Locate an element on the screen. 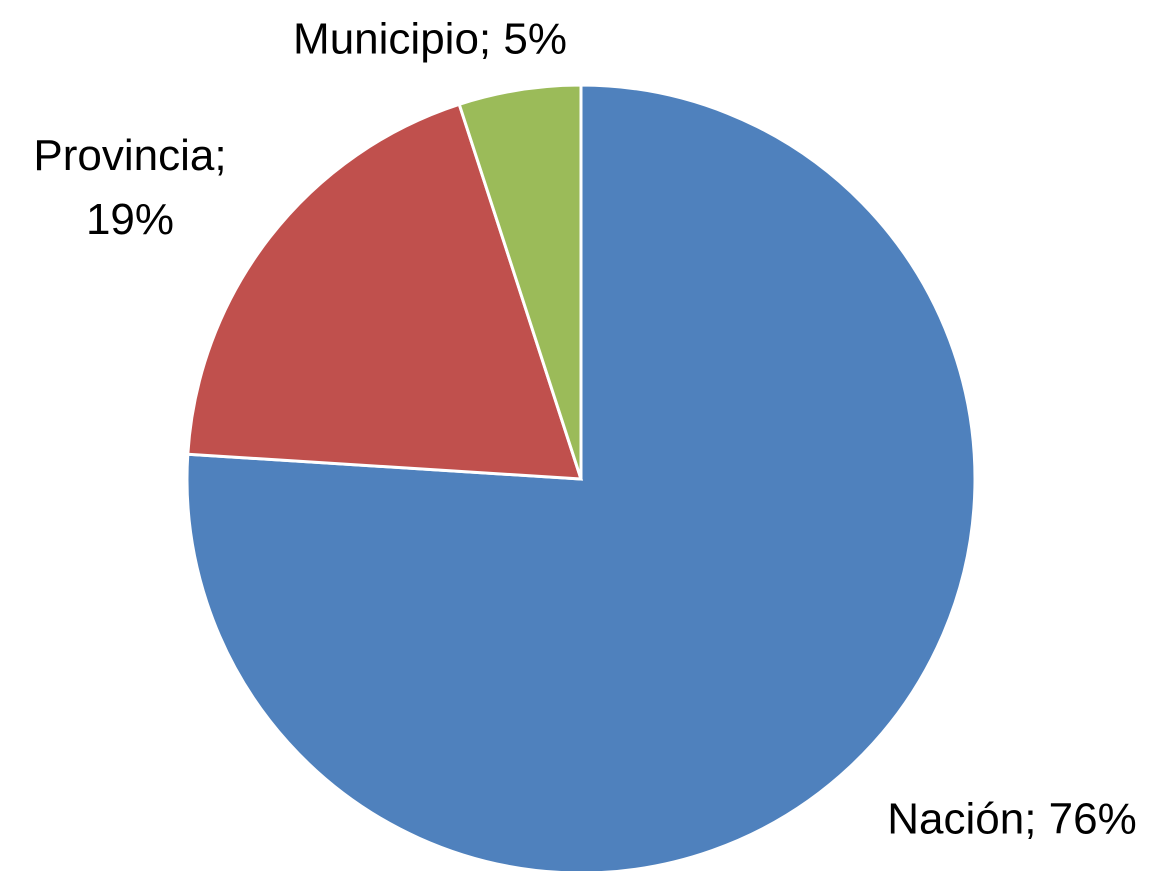 Image resolution: width=1160 pixels, height=871 pixels. data-label: Nación; 76% is located at coordinates (1011, 819).